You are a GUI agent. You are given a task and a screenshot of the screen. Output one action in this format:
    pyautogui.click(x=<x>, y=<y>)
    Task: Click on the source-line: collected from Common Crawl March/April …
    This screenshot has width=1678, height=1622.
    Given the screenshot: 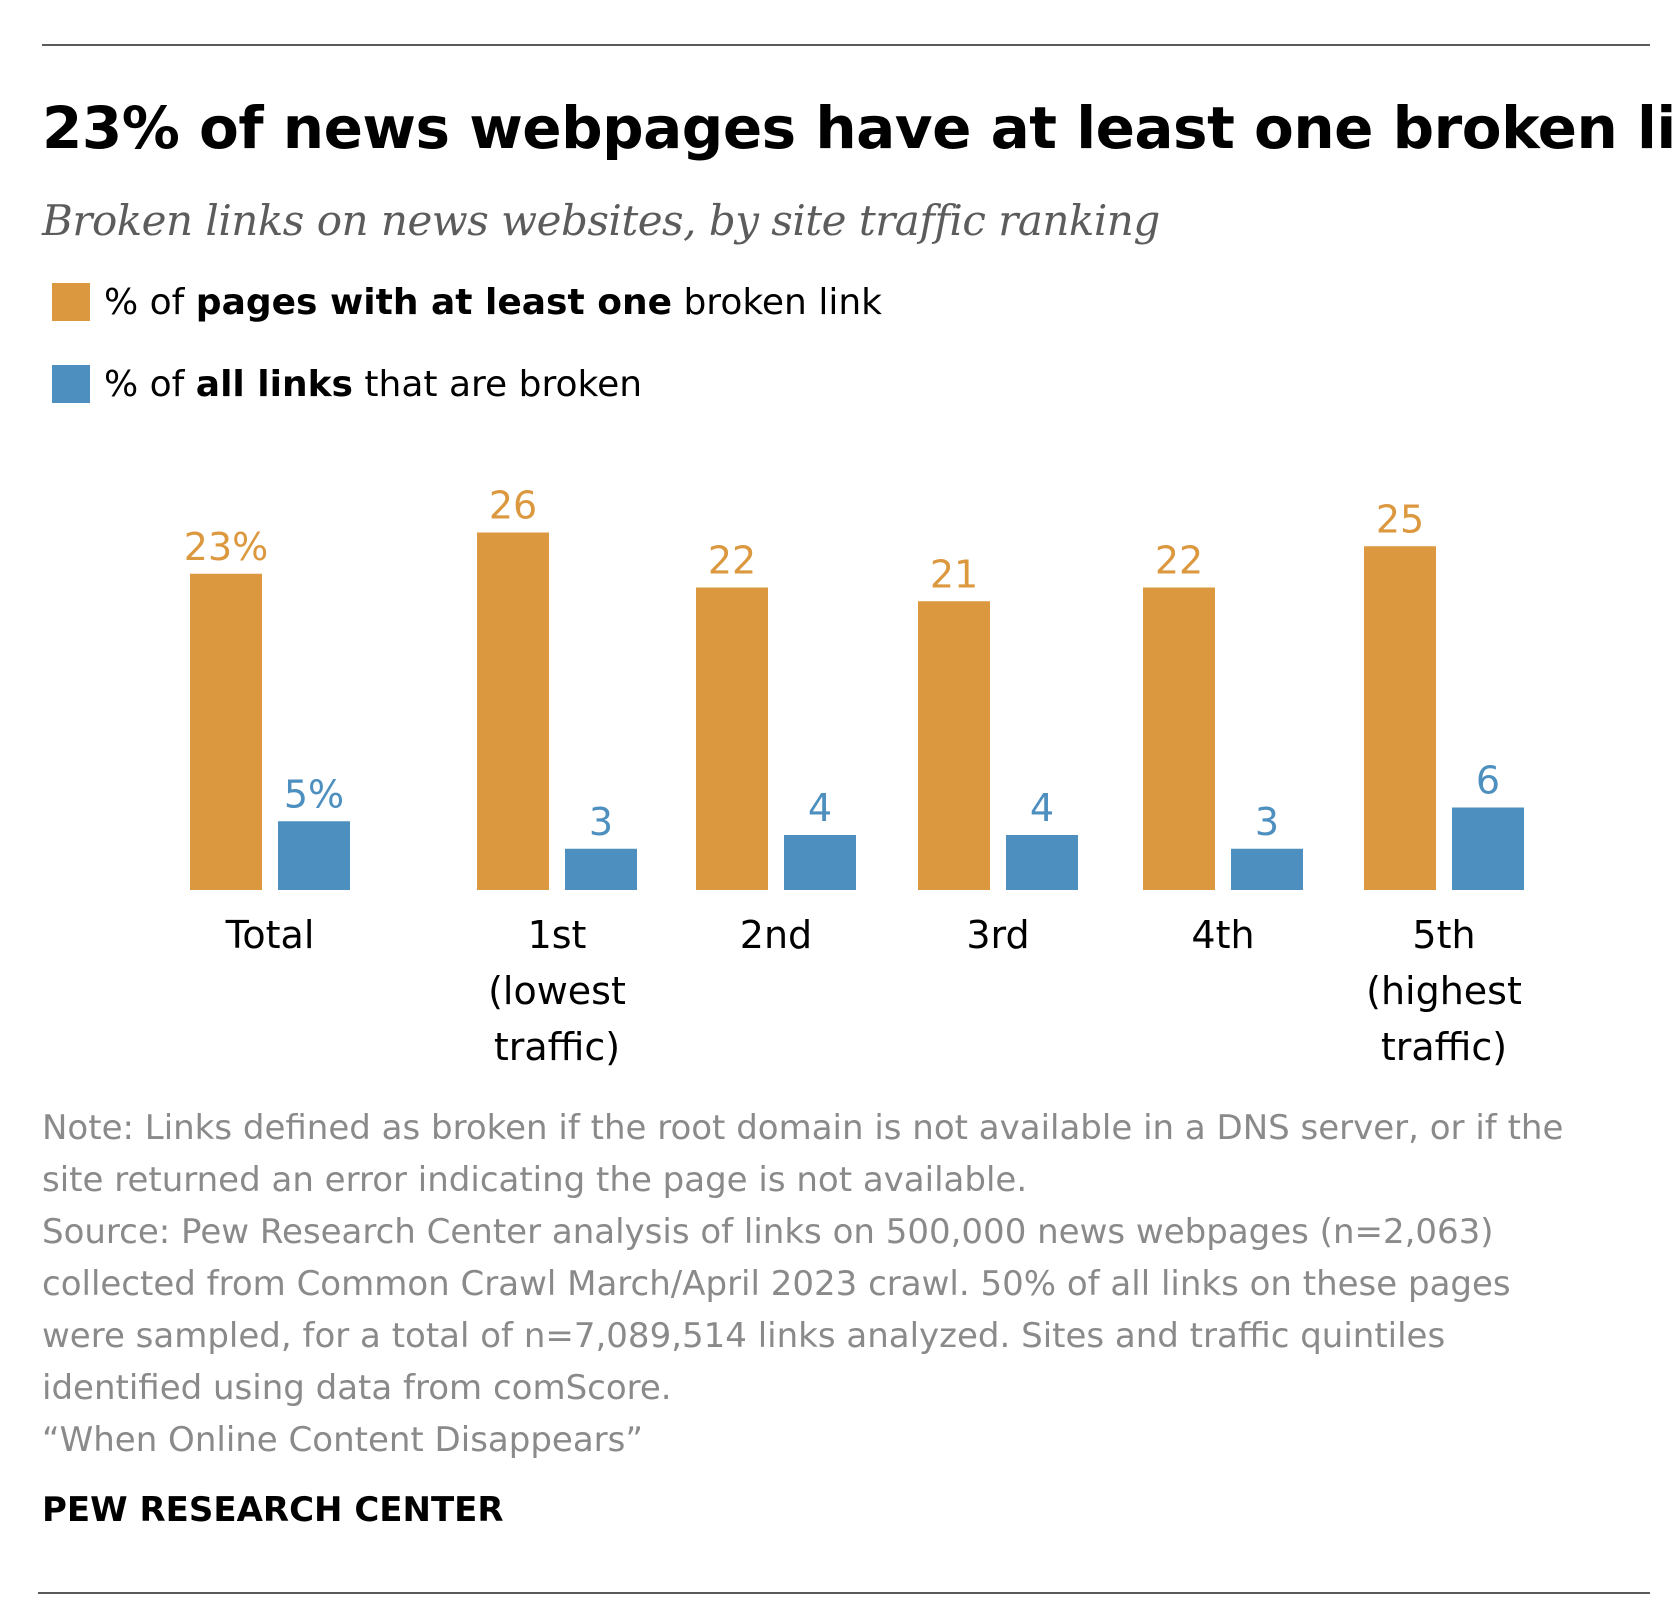 What is the action you would take?
    pyautogui.click(x=776, y=1284)
    